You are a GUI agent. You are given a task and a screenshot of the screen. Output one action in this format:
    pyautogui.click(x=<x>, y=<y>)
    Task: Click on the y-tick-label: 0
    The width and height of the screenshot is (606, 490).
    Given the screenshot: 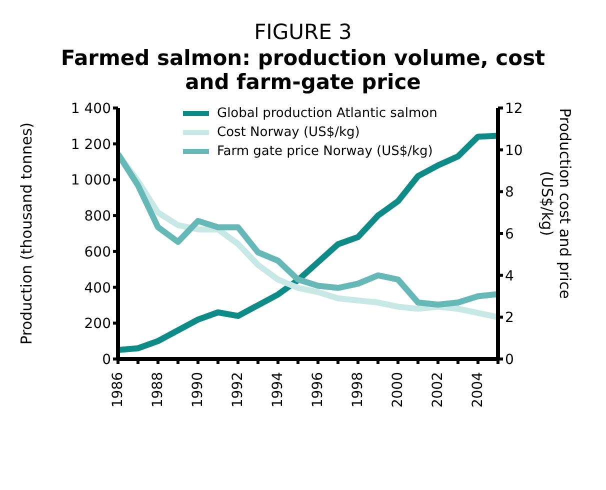 What is the action you would take?
    pyautogui.click(x=106, y=360)
    